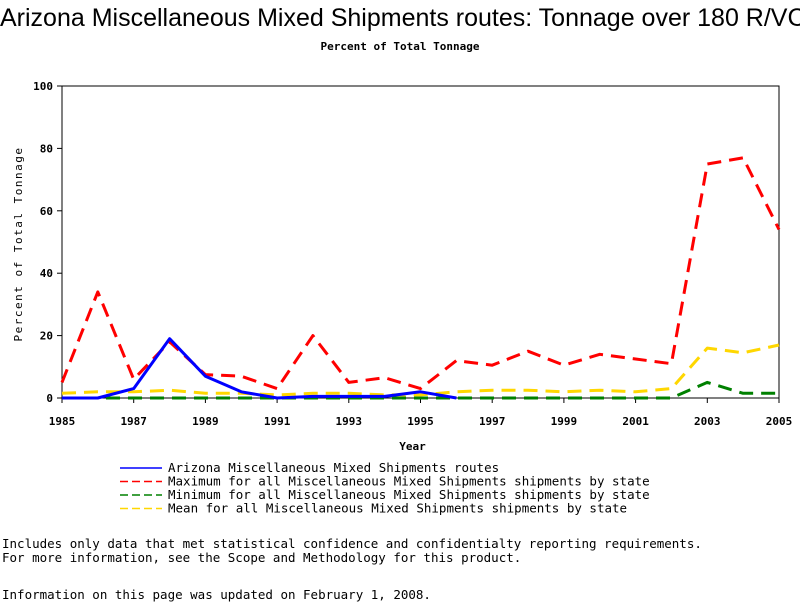 This screenshot has height=602, width=800. I want to click on y-tick-label: 20, so click(46, 336).